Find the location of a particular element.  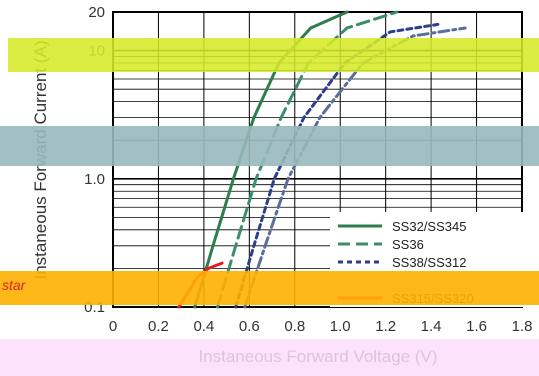

x-tick-label: 0.2 is located at coordinates (158, 326).